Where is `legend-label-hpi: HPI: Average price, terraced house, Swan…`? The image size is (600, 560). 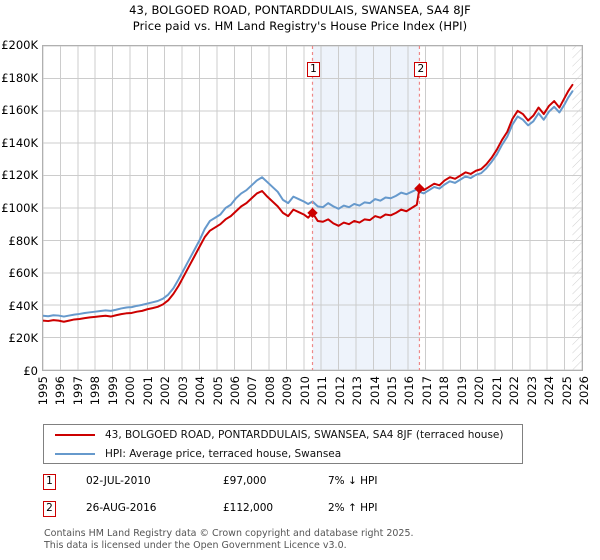 legend-label-hpi: HPI: Average price, terraced house, Swan… is located at coordinates (223, 453).